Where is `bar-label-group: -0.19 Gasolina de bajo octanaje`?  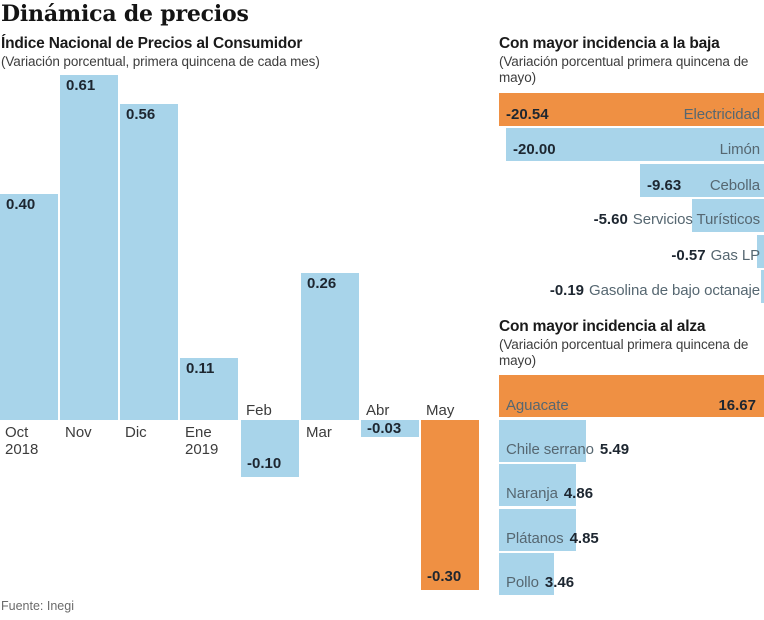 bar-label-group: -0.19 Gasolina de bajo octanaje is located at coordinates (655, 291).